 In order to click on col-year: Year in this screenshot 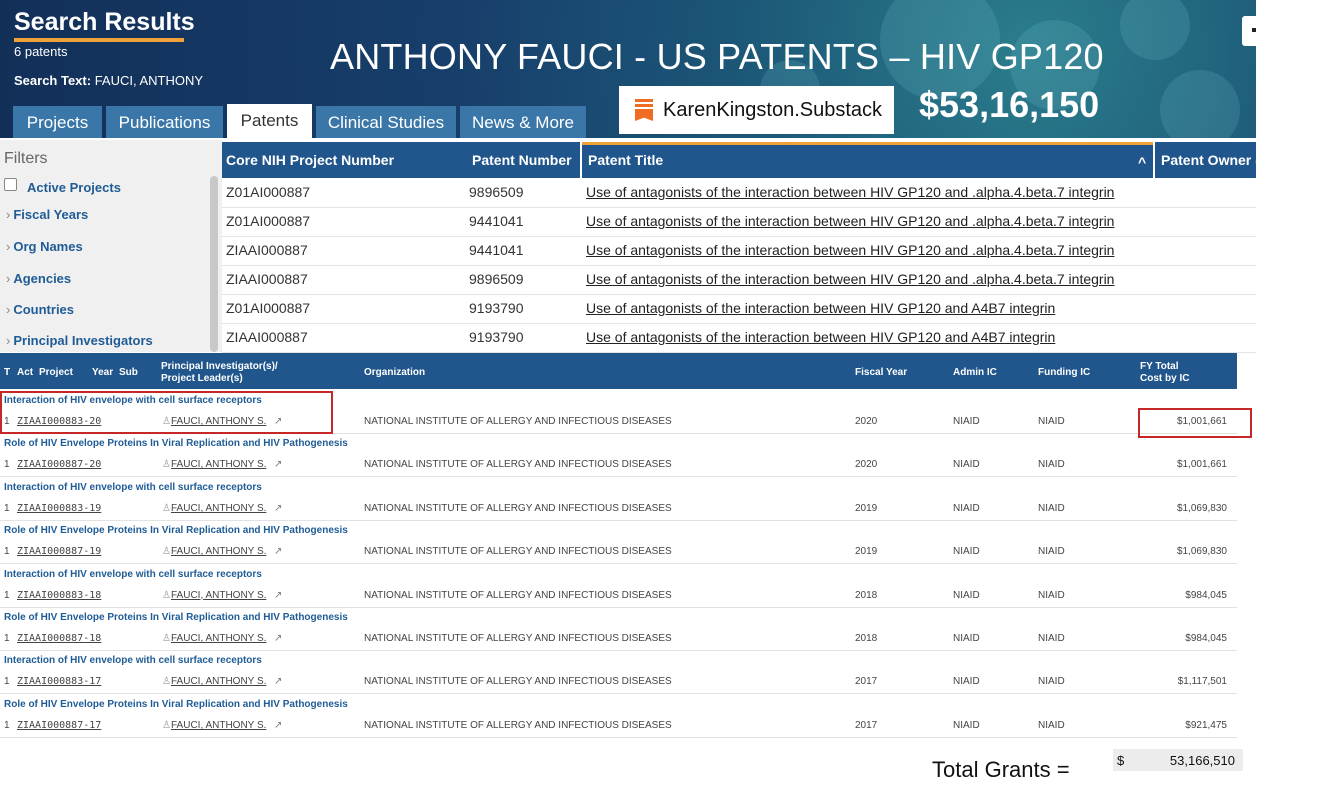, I will do `click(103, 372)`.